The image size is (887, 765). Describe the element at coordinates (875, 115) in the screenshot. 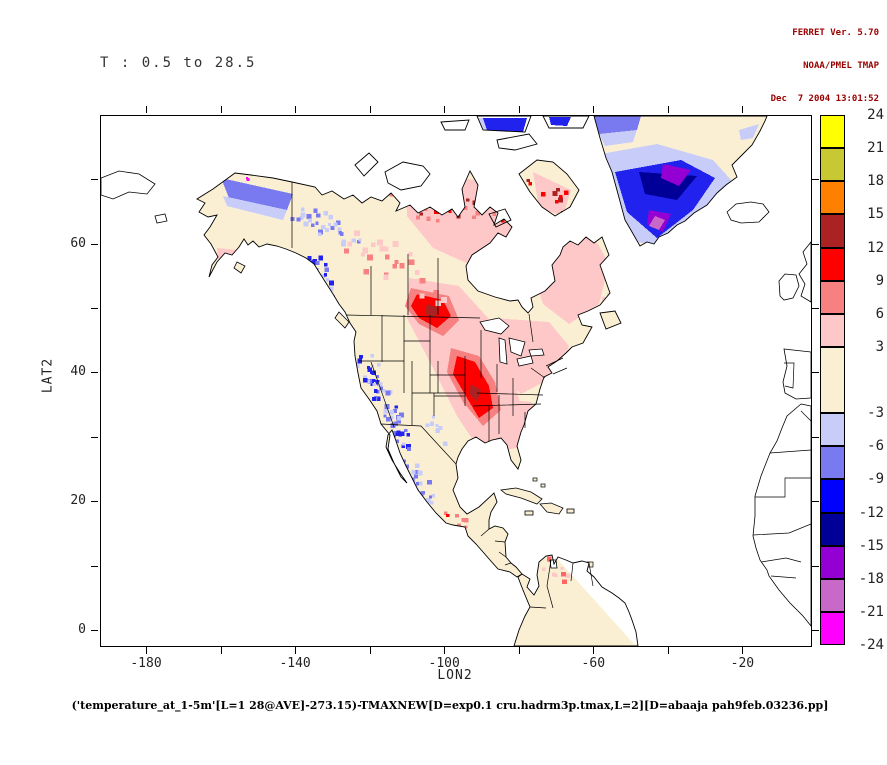

I see `colorbar-tick-label: 24` at that location.